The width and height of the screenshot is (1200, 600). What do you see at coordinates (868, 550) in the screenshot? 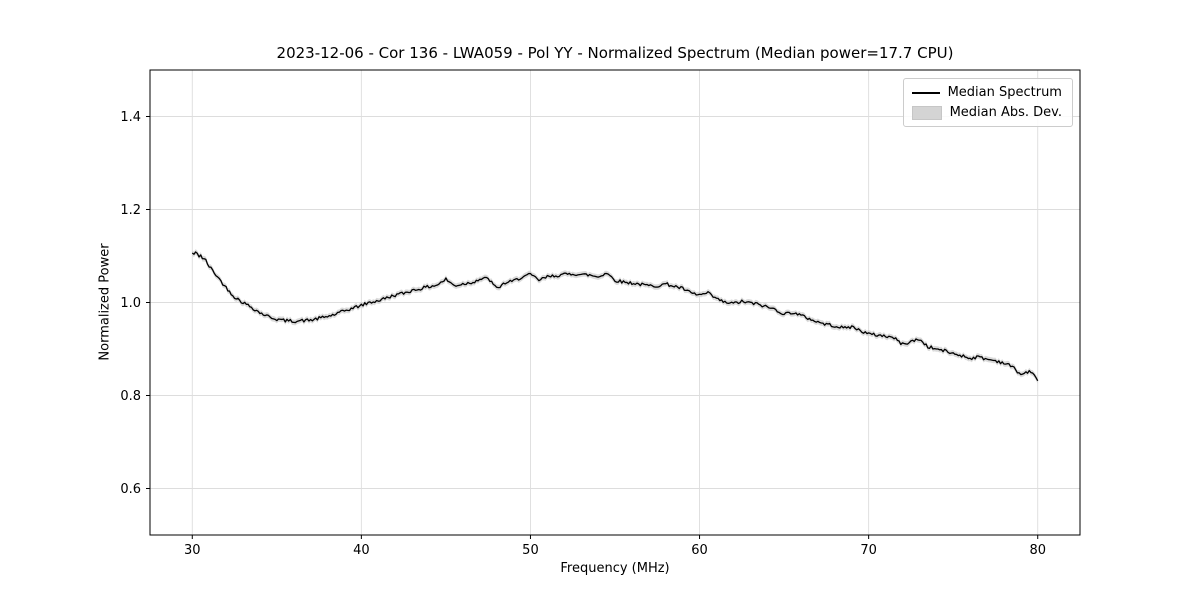
I see `x-tick-label: 70` at bounding box center [868, 550].